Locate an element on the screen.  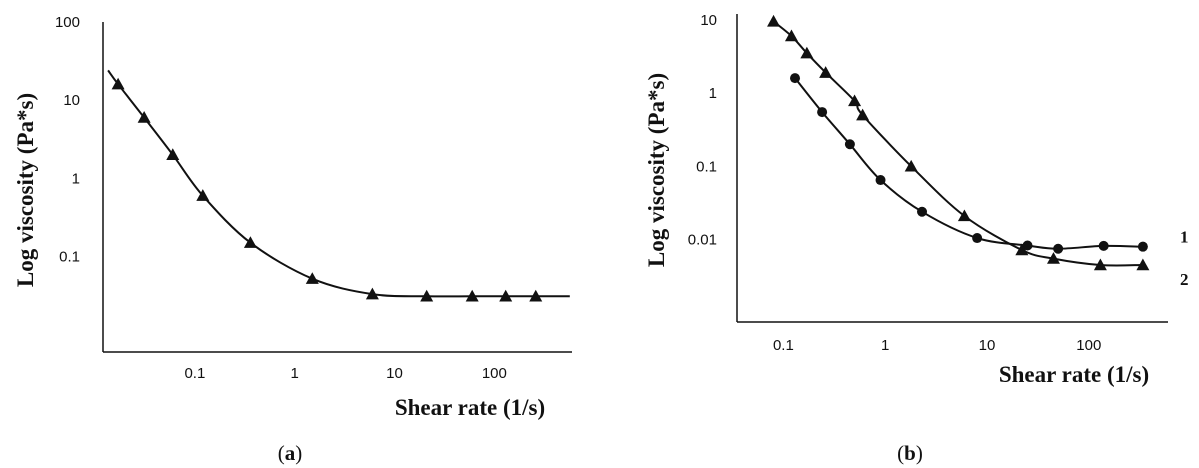
series-label: 2 is located at coordinates (1184, 279).